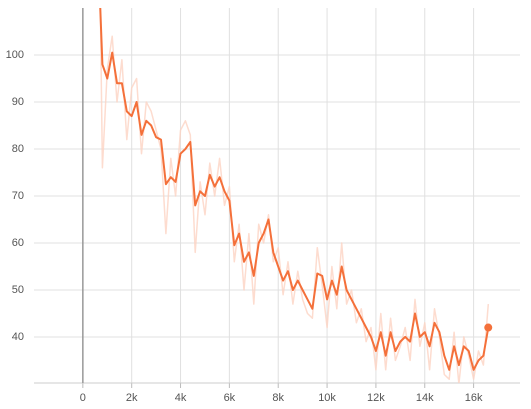 The width and height of the screenshot is (531, 409). I want to click on x-tick-label: 14k, so click(425, 398).